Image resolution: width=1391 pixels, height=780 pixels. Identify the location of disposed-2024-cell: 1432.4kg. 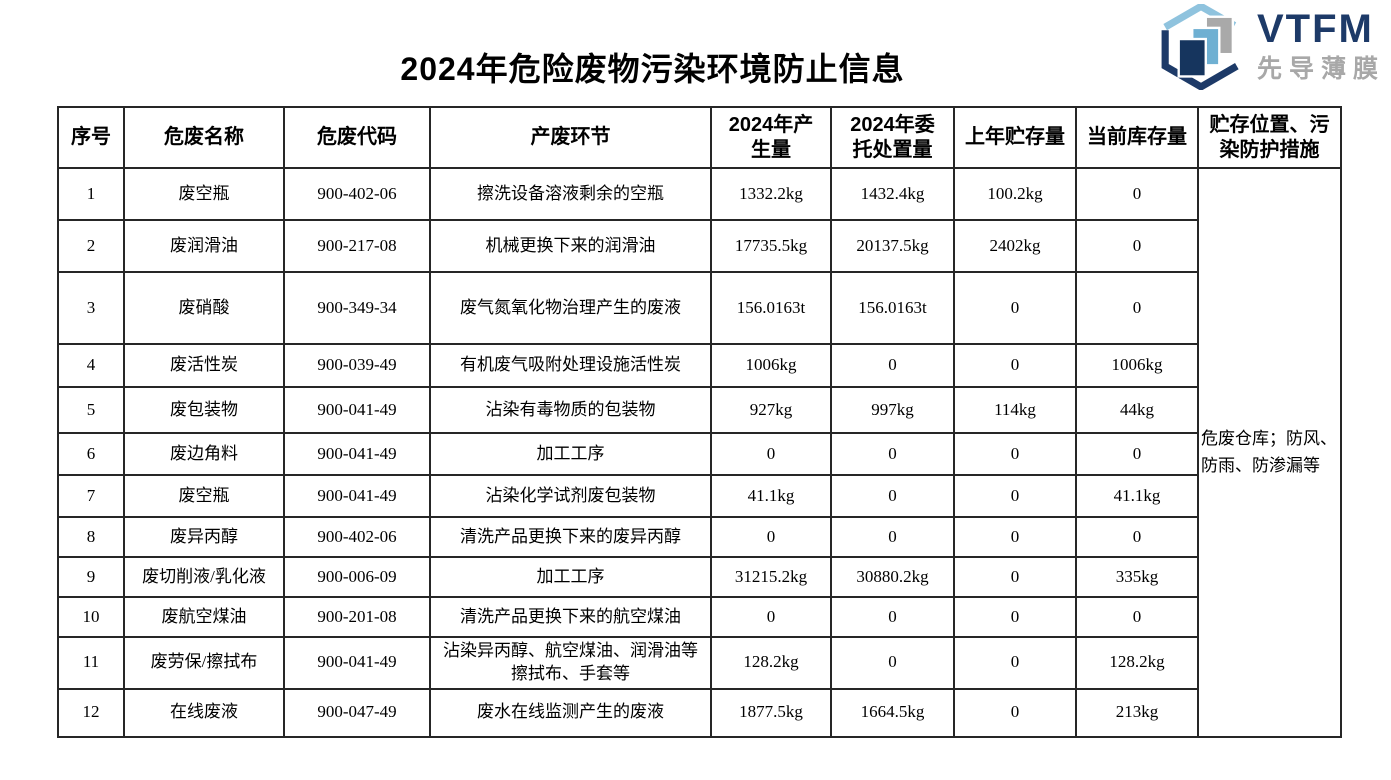
(892, 194).